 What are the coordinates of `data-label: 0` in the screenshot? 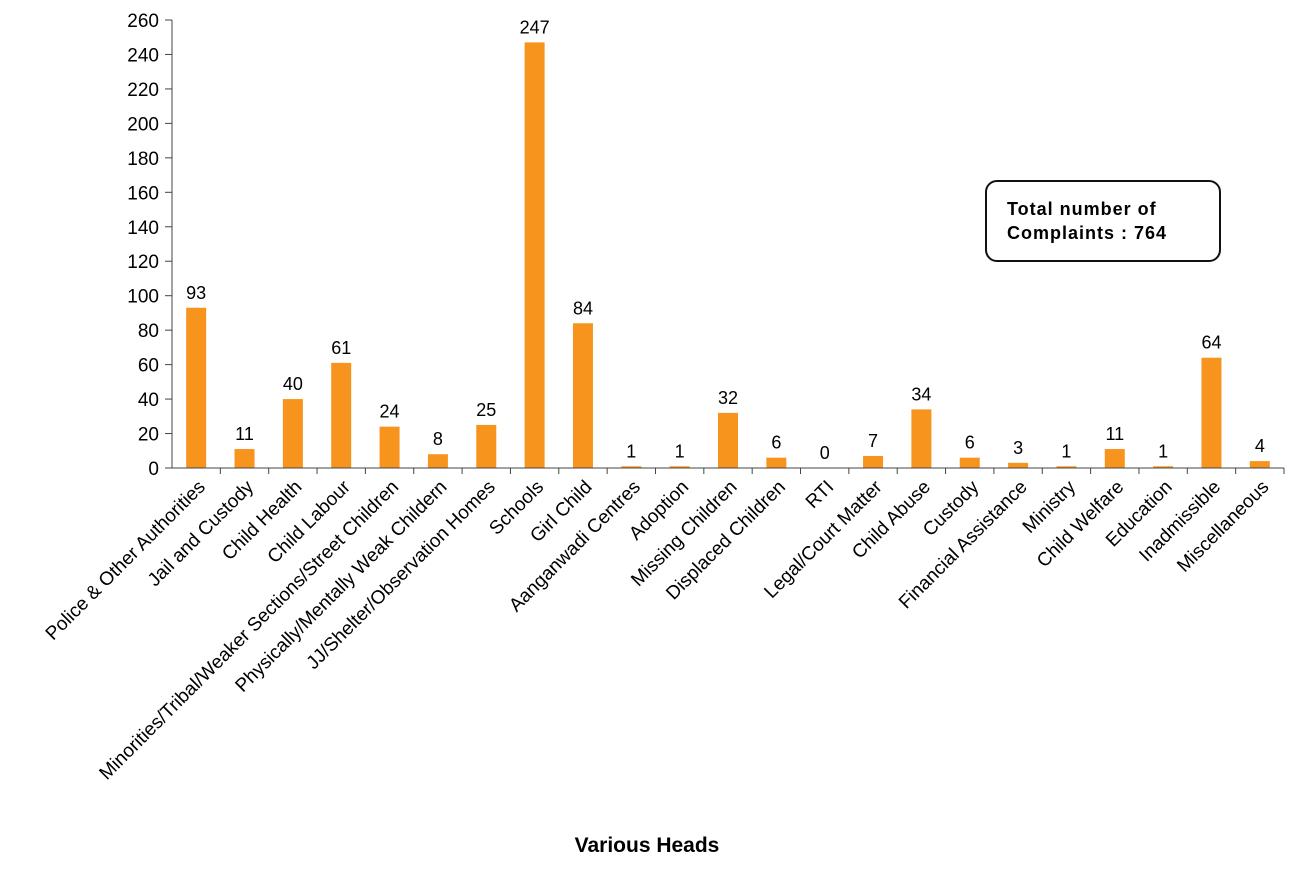 It's located at (825, 453).